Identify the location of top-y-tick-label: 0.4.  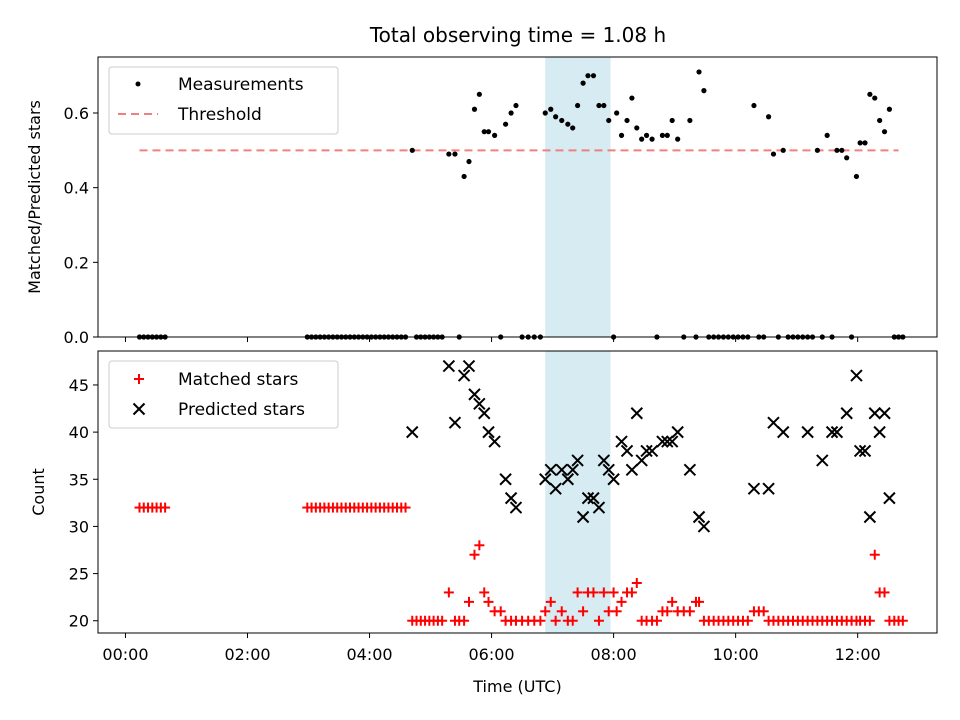
(76, 188).